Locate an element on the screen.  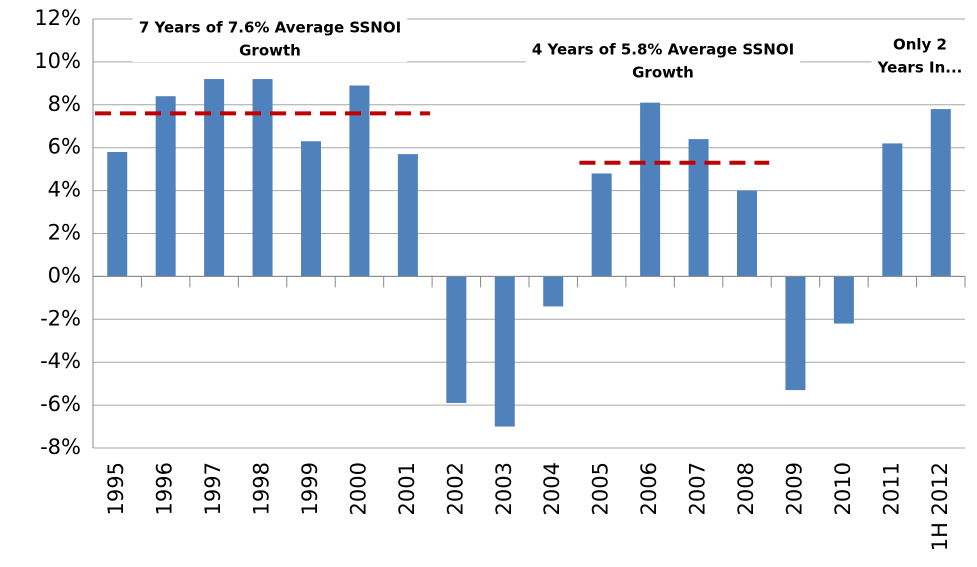
x-tick-label: 2009 is located at coordinates (794, 488).